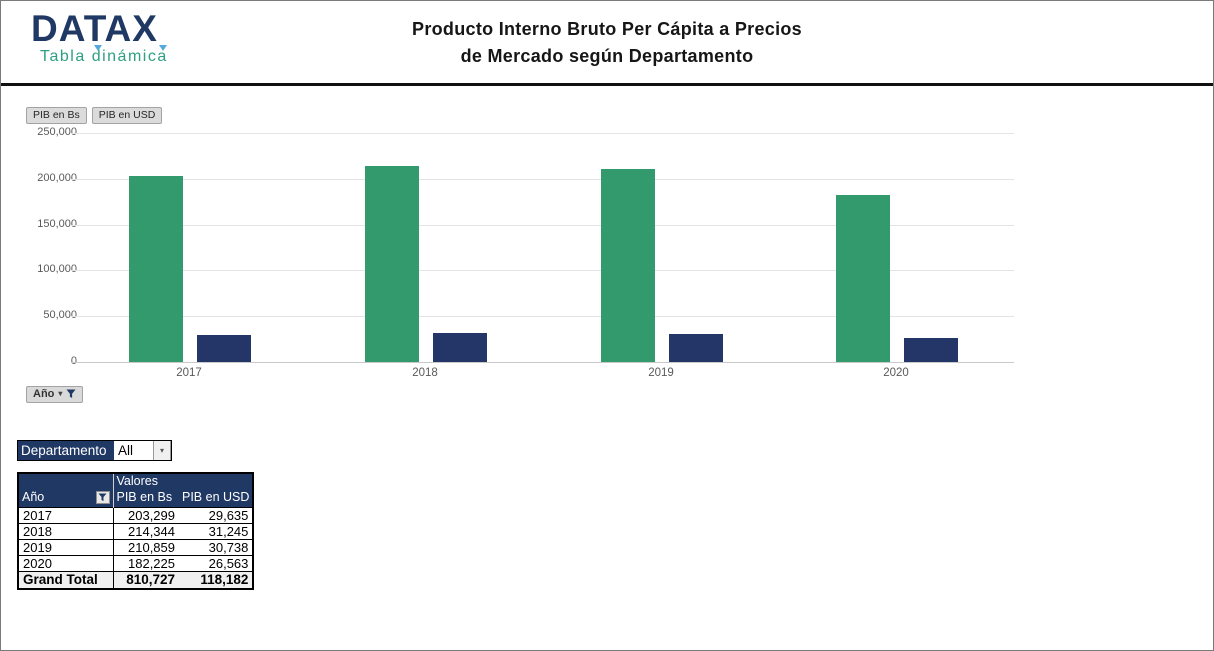  I want to click on datax-logo: DATAX Tabla dinámica, so click(121, 37).